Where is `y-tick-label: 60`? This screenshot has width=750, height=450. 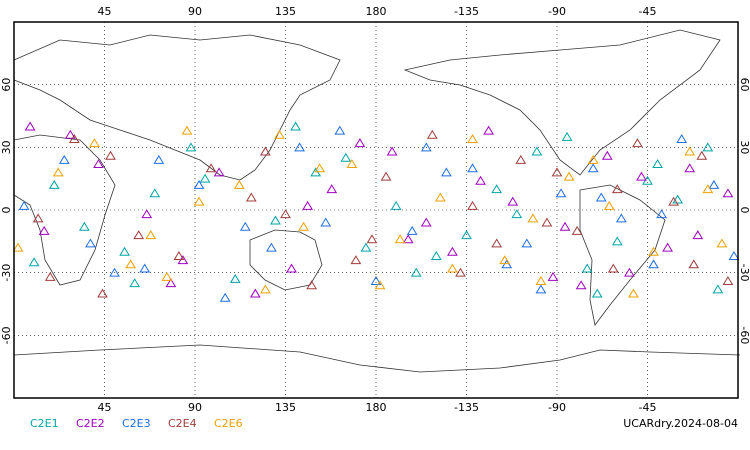
y-tick-label: 60 is located at coordinates (6, 85).